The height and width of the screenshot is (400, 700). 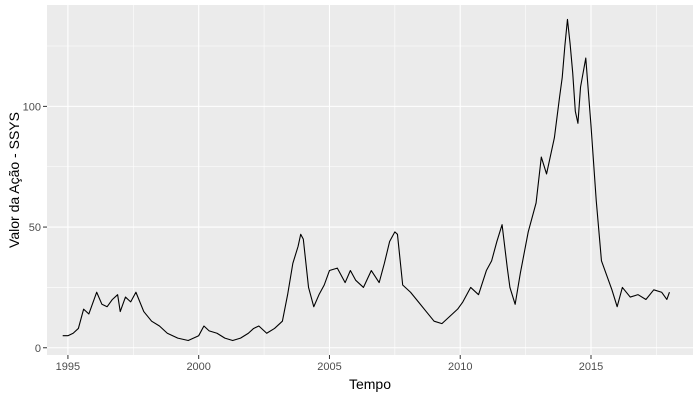 I want to click on y-tick-label: 50, so click(x=35, y=228).